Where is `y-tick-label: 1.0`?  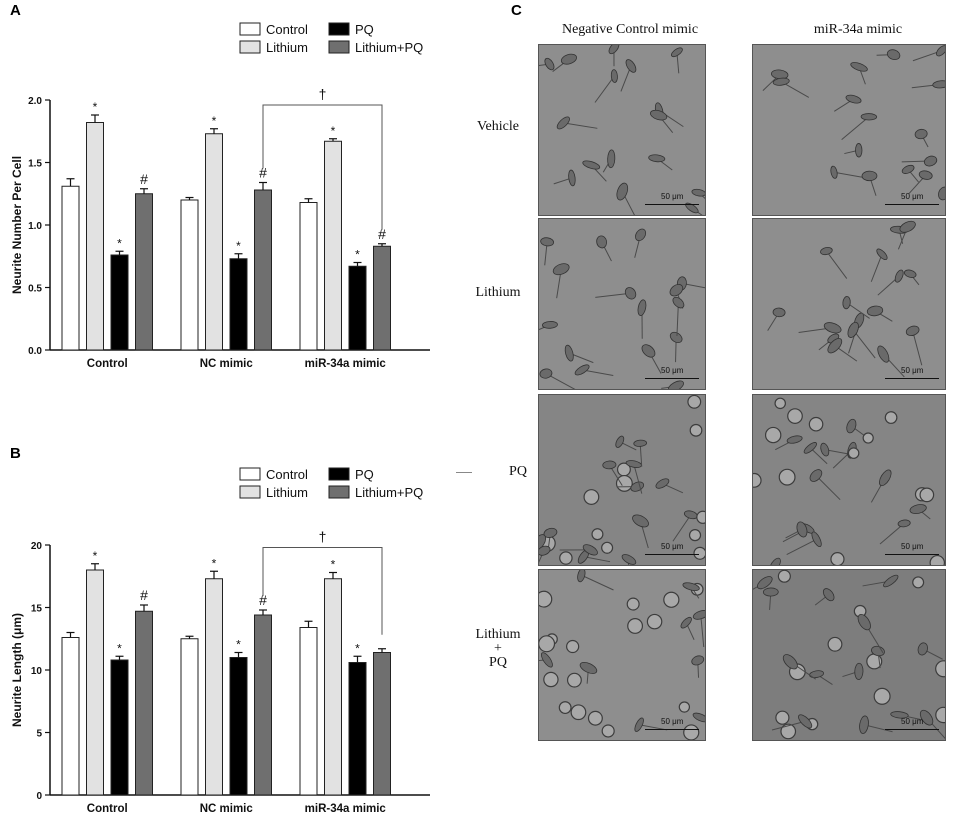 y-tick-label: 1.0 is located at coordinates (35, 226).